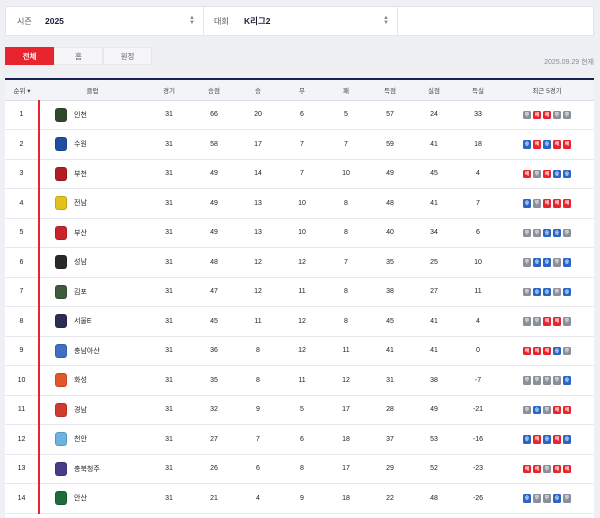  I want to click on wins-cell: 13, so click(258, 203).